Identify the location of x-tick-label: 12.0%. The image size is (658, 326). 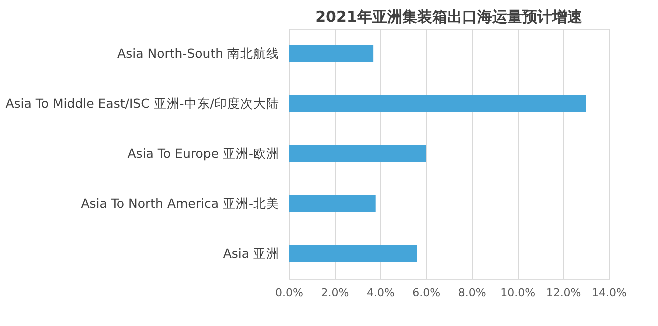
(564, 293).